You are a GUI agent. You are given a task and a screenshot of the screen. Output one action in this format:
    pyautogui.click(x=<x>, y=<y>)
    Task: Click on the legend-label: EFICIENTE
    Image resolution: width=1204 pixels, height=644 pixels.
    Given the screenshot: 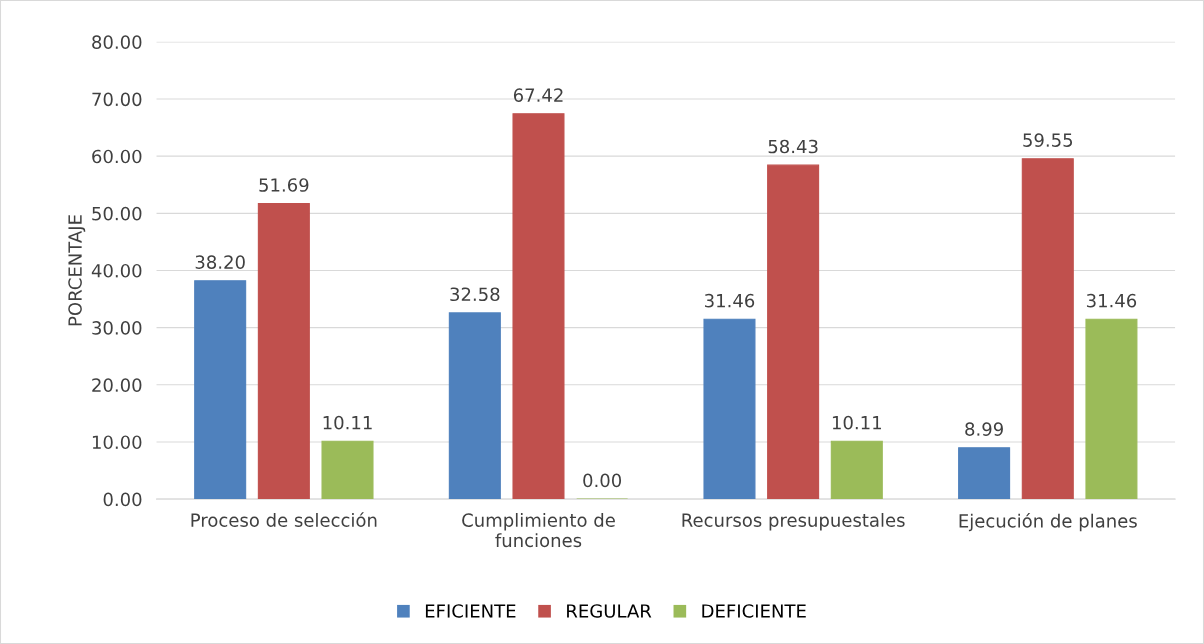 What is the action you would take?
    pyautogui.click(x=470, y=611)
    